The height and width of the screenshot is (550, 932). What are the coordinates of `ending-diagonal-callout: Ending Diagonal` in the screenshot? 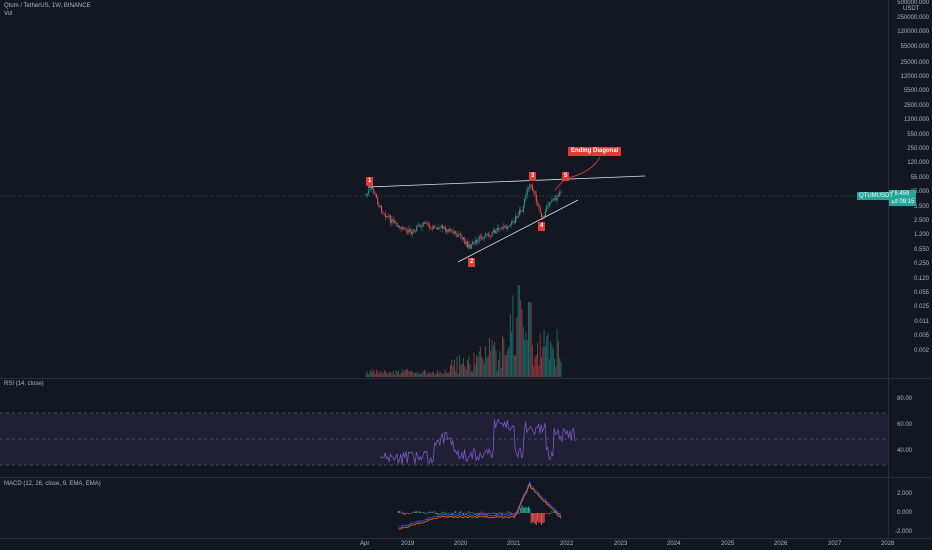 It's located at (595, 151).